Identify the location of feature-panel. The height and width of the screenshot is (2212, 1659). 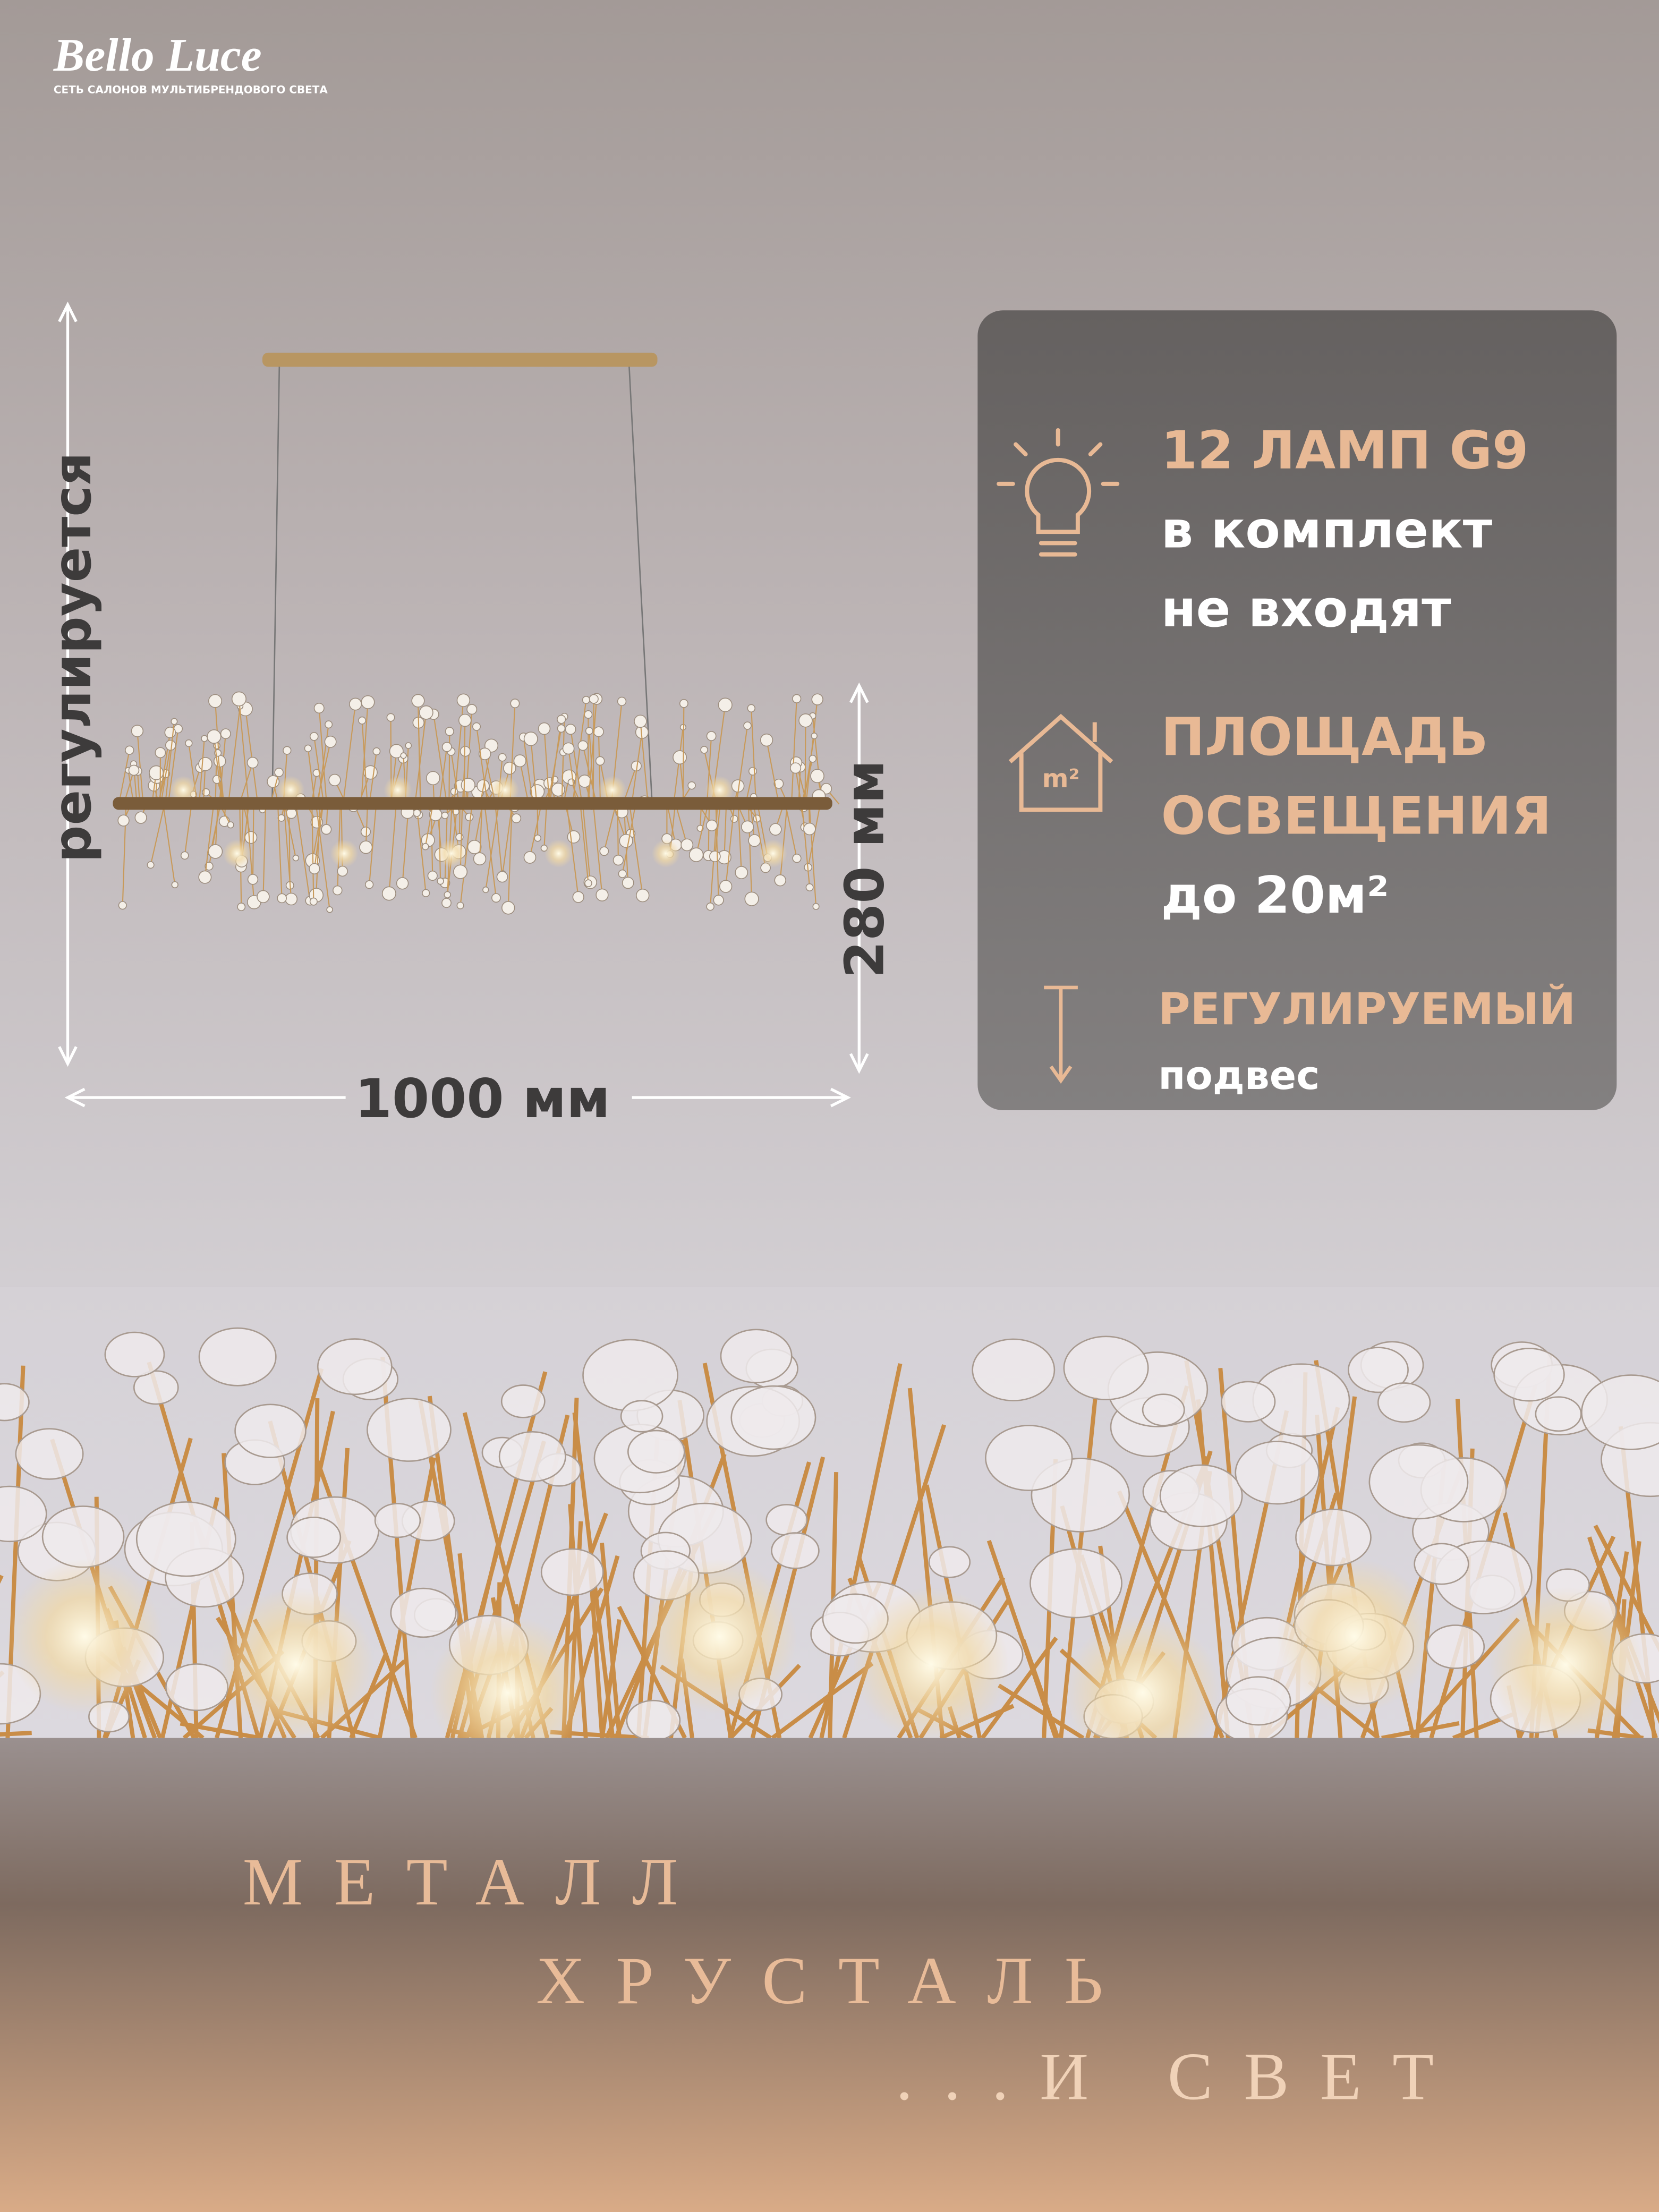
(1297, 710).